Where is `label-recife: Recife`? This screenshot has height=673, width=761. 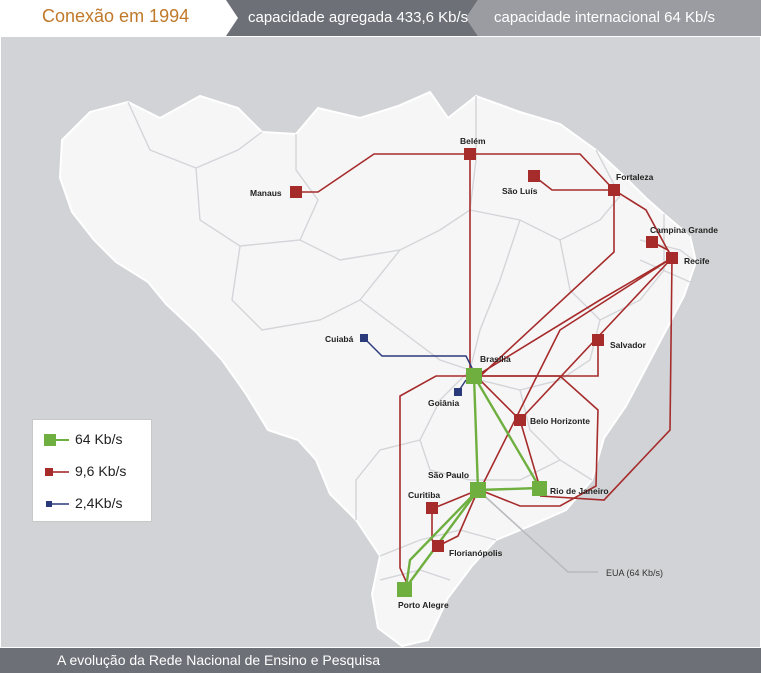
label-recife: Recife is located at coordinates (697, 261).